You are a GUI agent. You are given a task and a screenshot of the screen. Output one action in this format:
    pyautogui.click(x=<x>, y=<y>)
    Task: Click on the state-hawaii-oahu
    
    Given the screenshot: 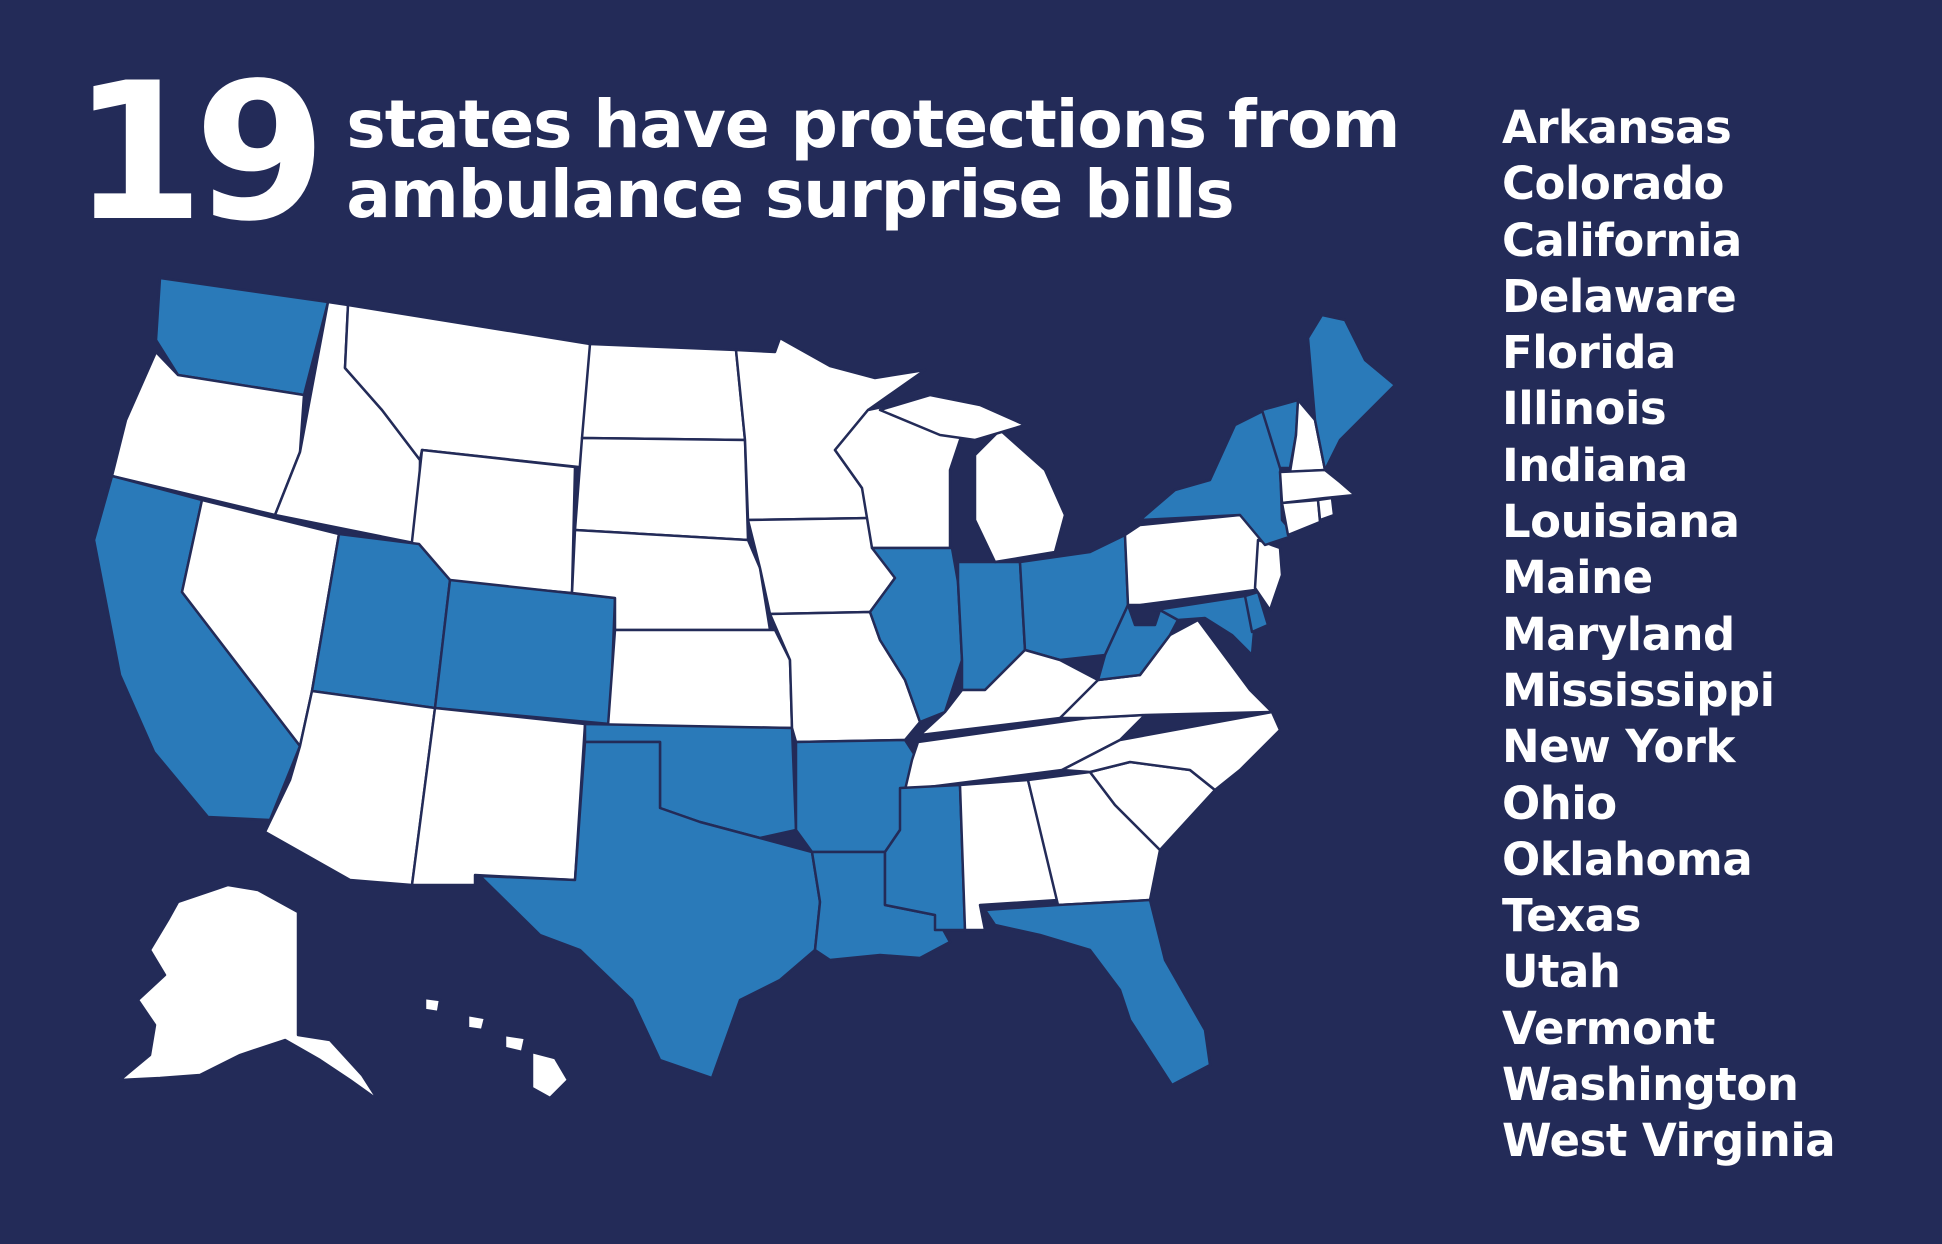 What is the action you would take?
    pyautogui.click(x=476, y=1022)
    